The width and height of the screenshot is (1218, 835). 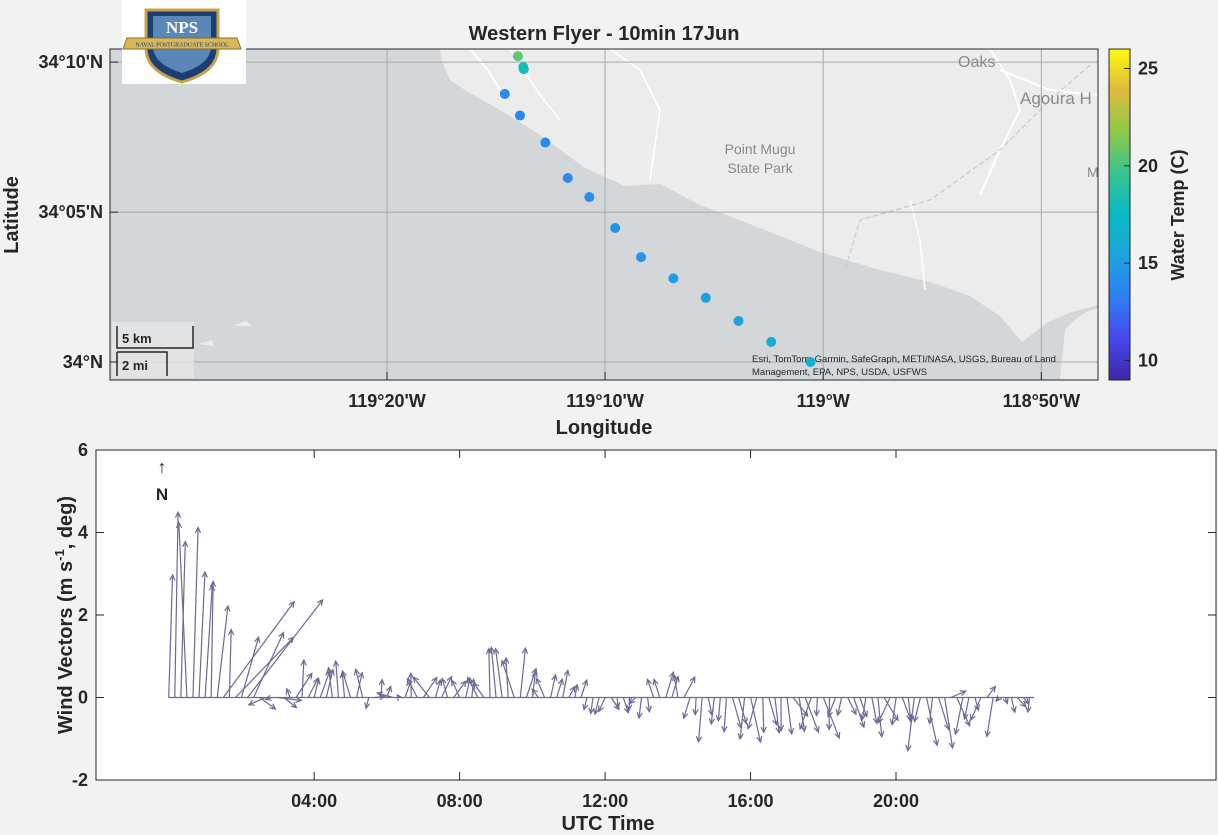 What do you see at coordinates (83, 362) in the screenshot?
I see `map-tick-label-y: 34°N` at bounding box center [83, 362].